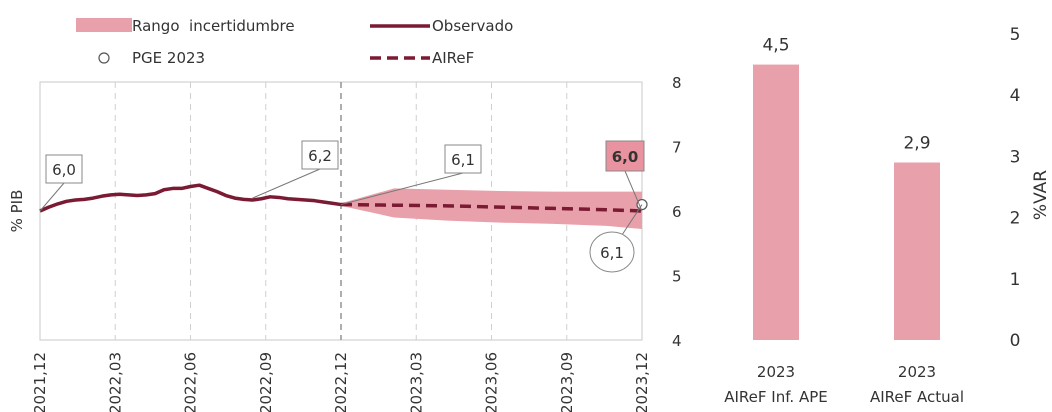 The width and height of the screenshot is (1052, 412). Describe the element at coordinates (190, 198) in the screenshot. I see `observed-line` at that location.